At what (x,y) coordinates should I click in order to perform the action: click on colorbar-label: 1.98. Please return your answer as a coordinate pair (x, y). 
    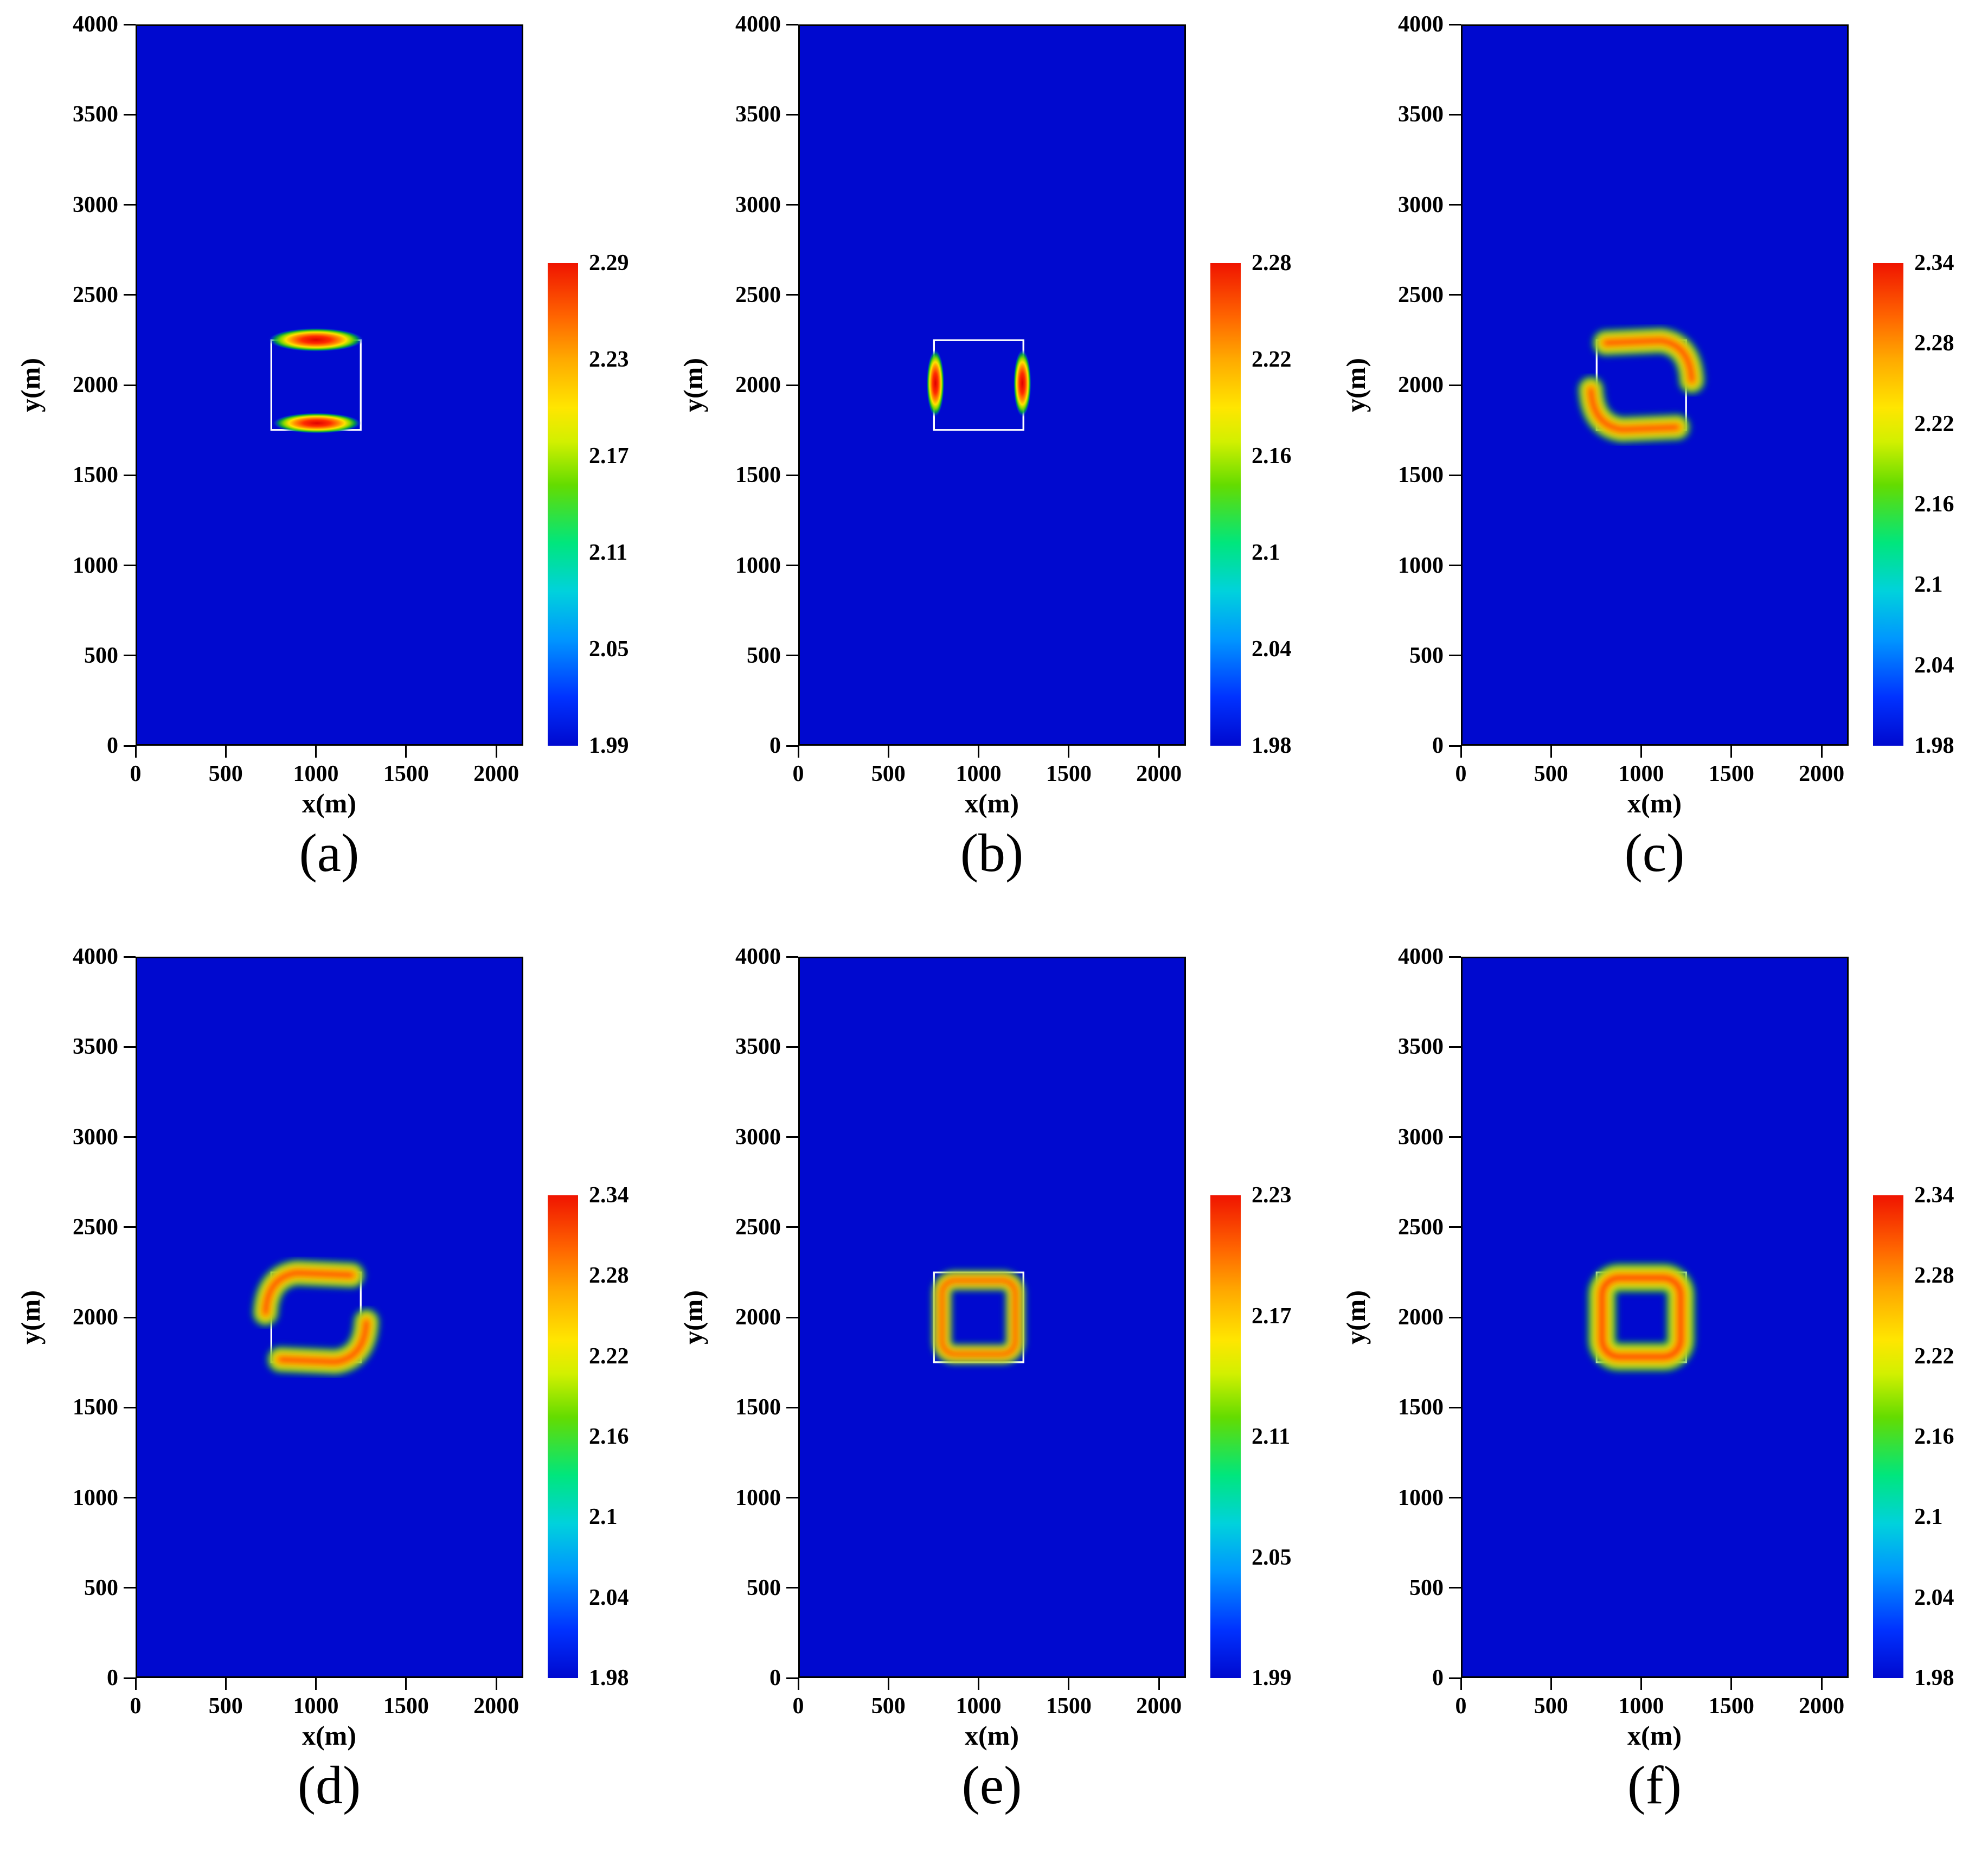
    Looking at the image, I should click on (1934, 1678).